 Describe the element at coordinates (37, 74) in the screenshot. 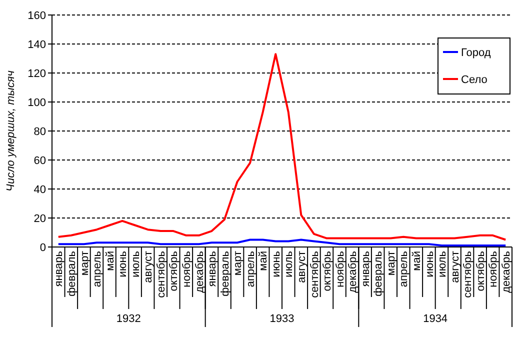

I see `y-tick-label: 120` at that location.